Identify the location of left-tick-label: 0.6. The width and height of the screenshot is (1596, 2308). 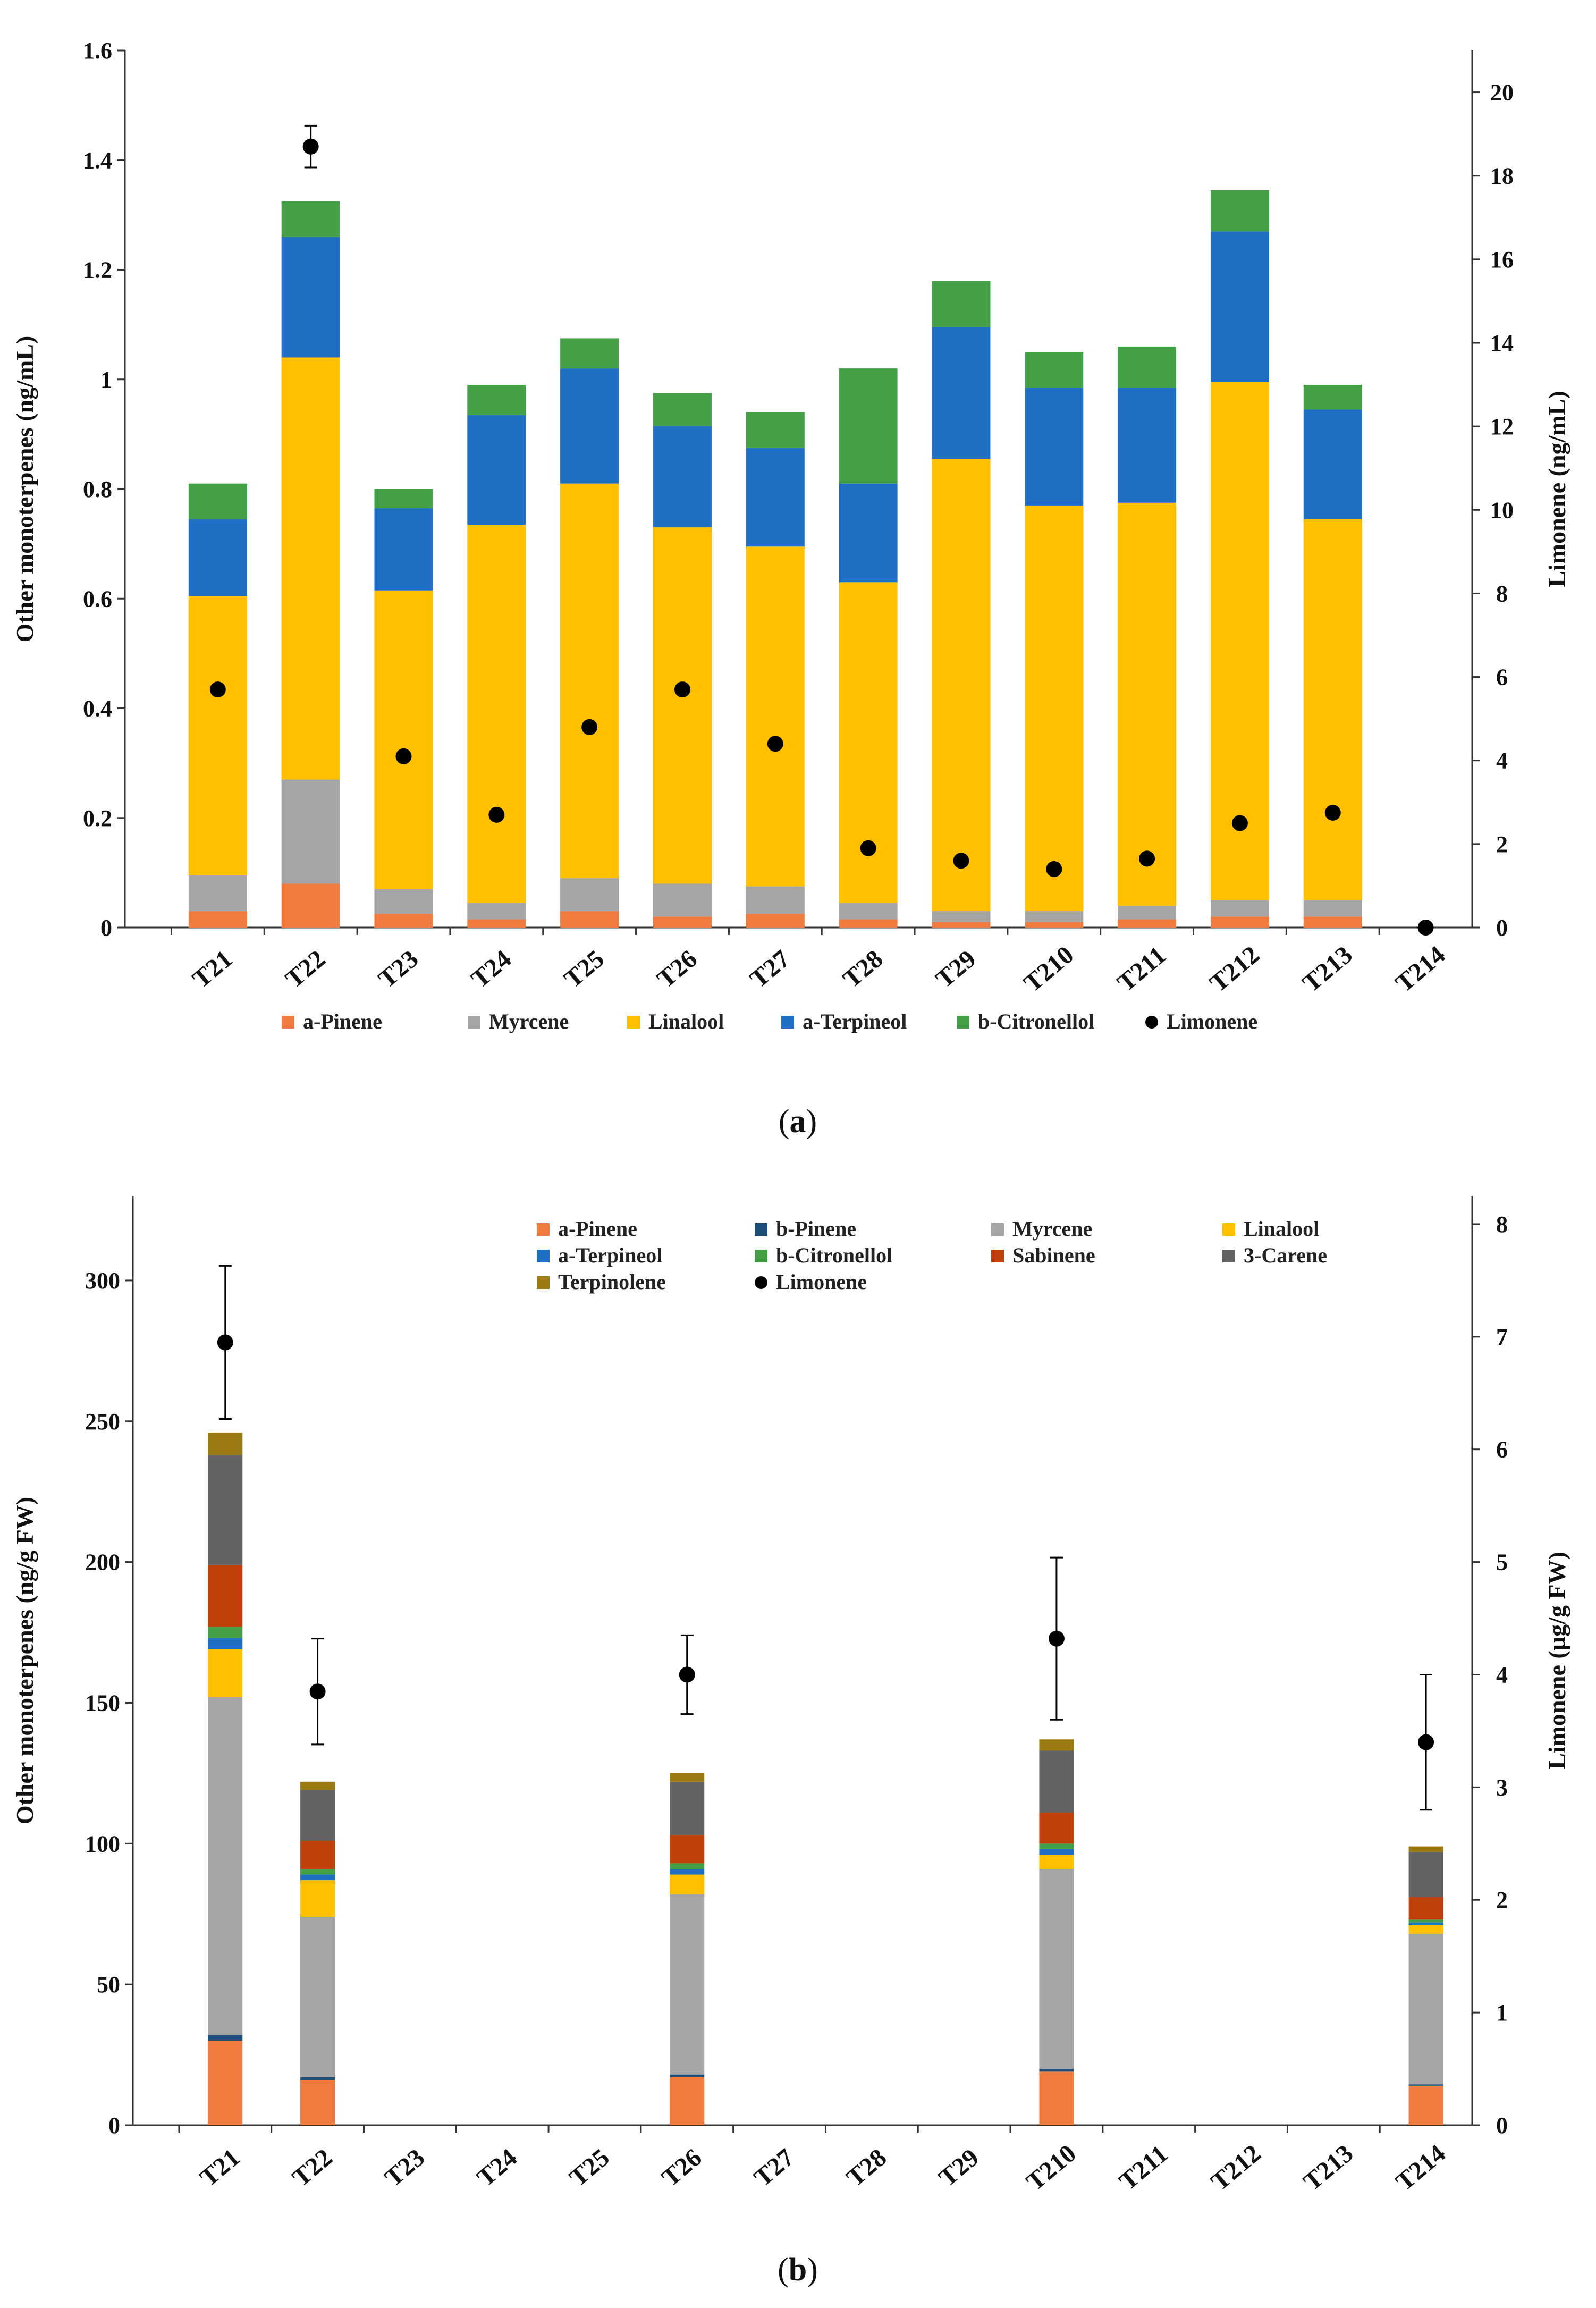
(97, 599).